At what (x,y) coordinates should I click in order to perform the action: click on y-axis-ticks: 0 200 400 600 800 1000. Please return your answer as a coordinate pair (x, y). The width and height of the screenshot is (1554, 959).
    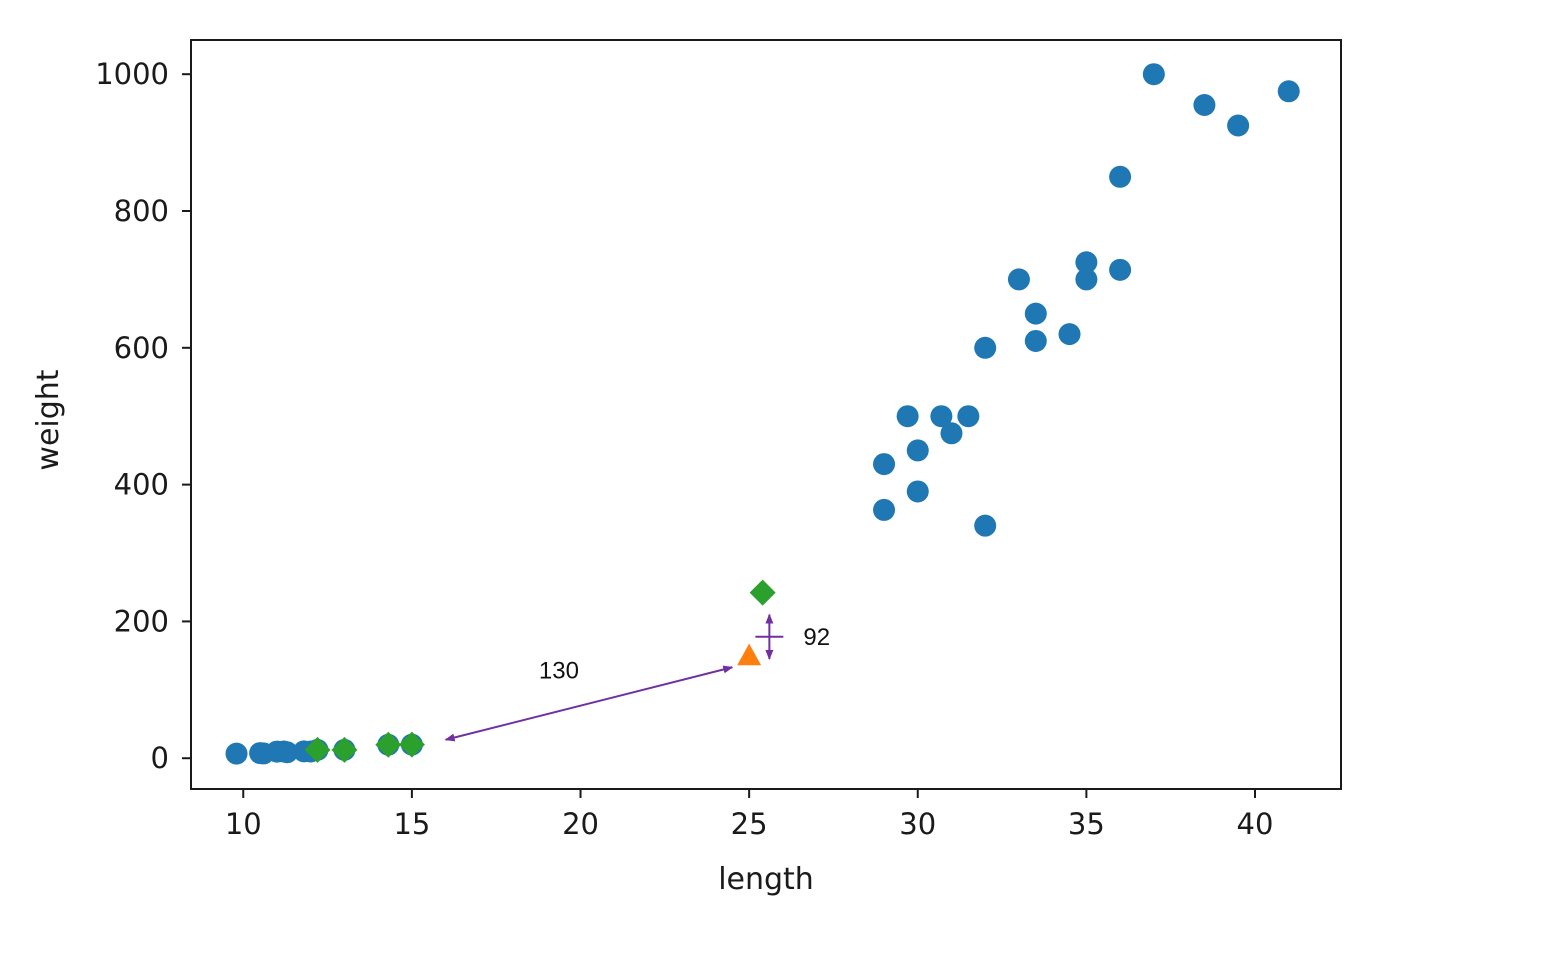
    Looking at the image, I should click on (143, 416).